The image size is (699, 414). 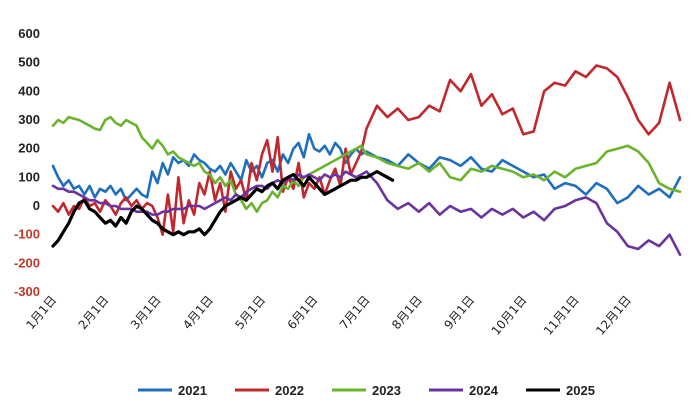 What do you see at coordinates (27, 262) in the screenshot?
I see `y-tick-label: -200` at bounding box center [27, 262].